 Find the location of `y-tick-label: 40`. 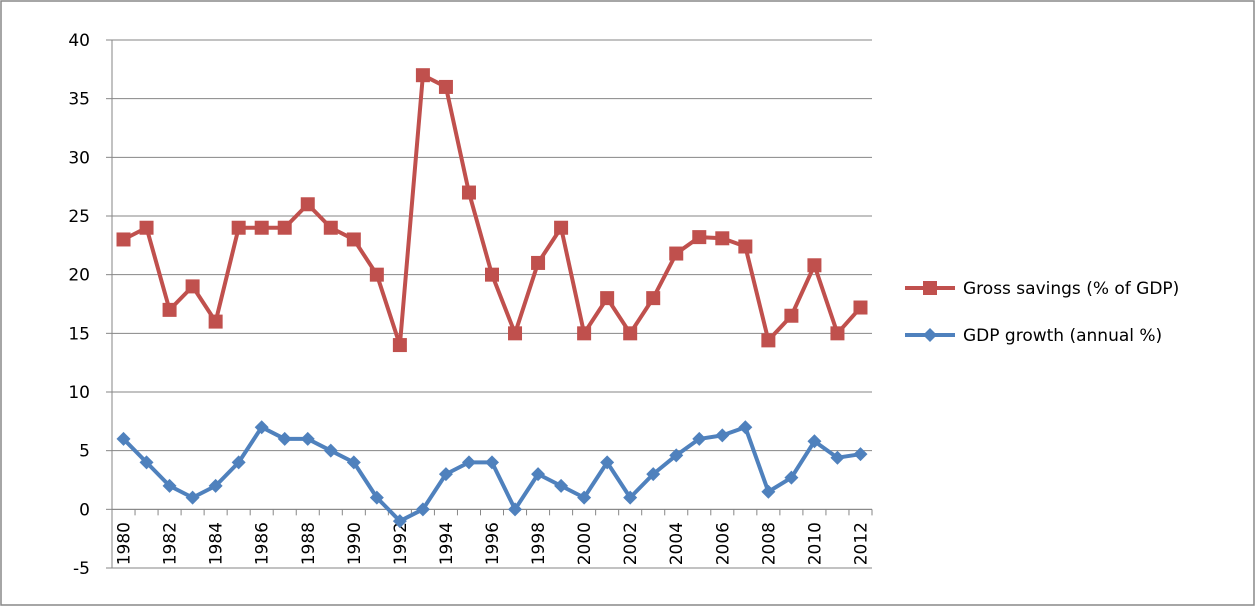

y-tick-label: 40 is located at coordinates (79, 41).